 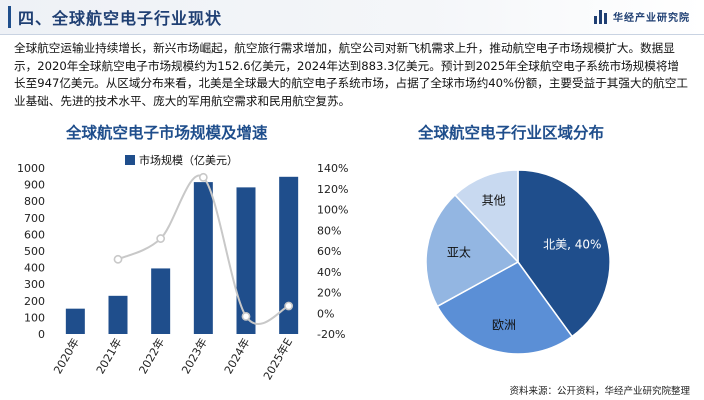 I want to click on x-tick-label: 2022年, so click(x=152, y=356).